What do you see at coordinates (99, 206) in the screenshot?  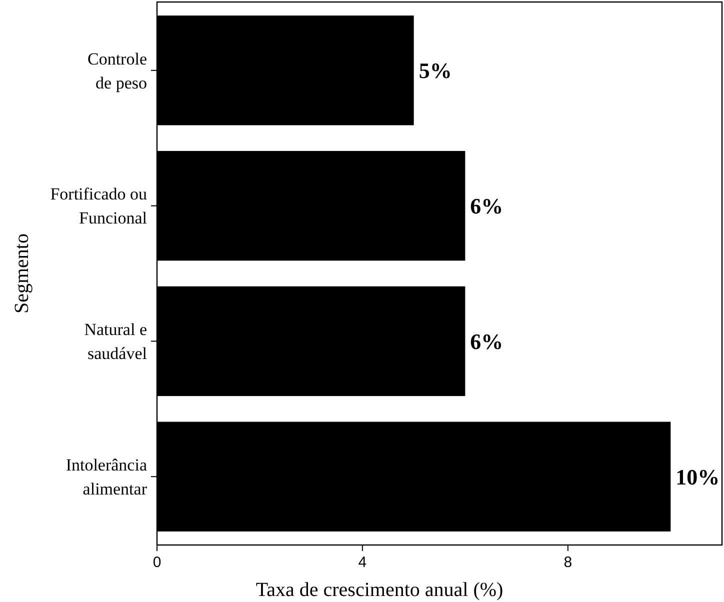 I see `y-tick-label: Fortificado ou Funcional` at bounding box center [99, 206].